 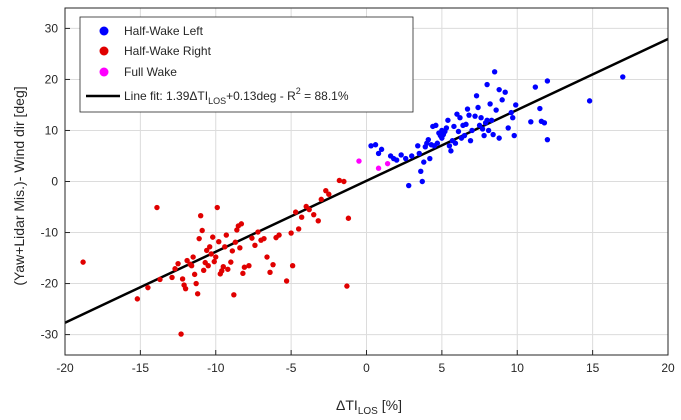 I want to click on x-tick-label: 5, so click(x=442, y=368).